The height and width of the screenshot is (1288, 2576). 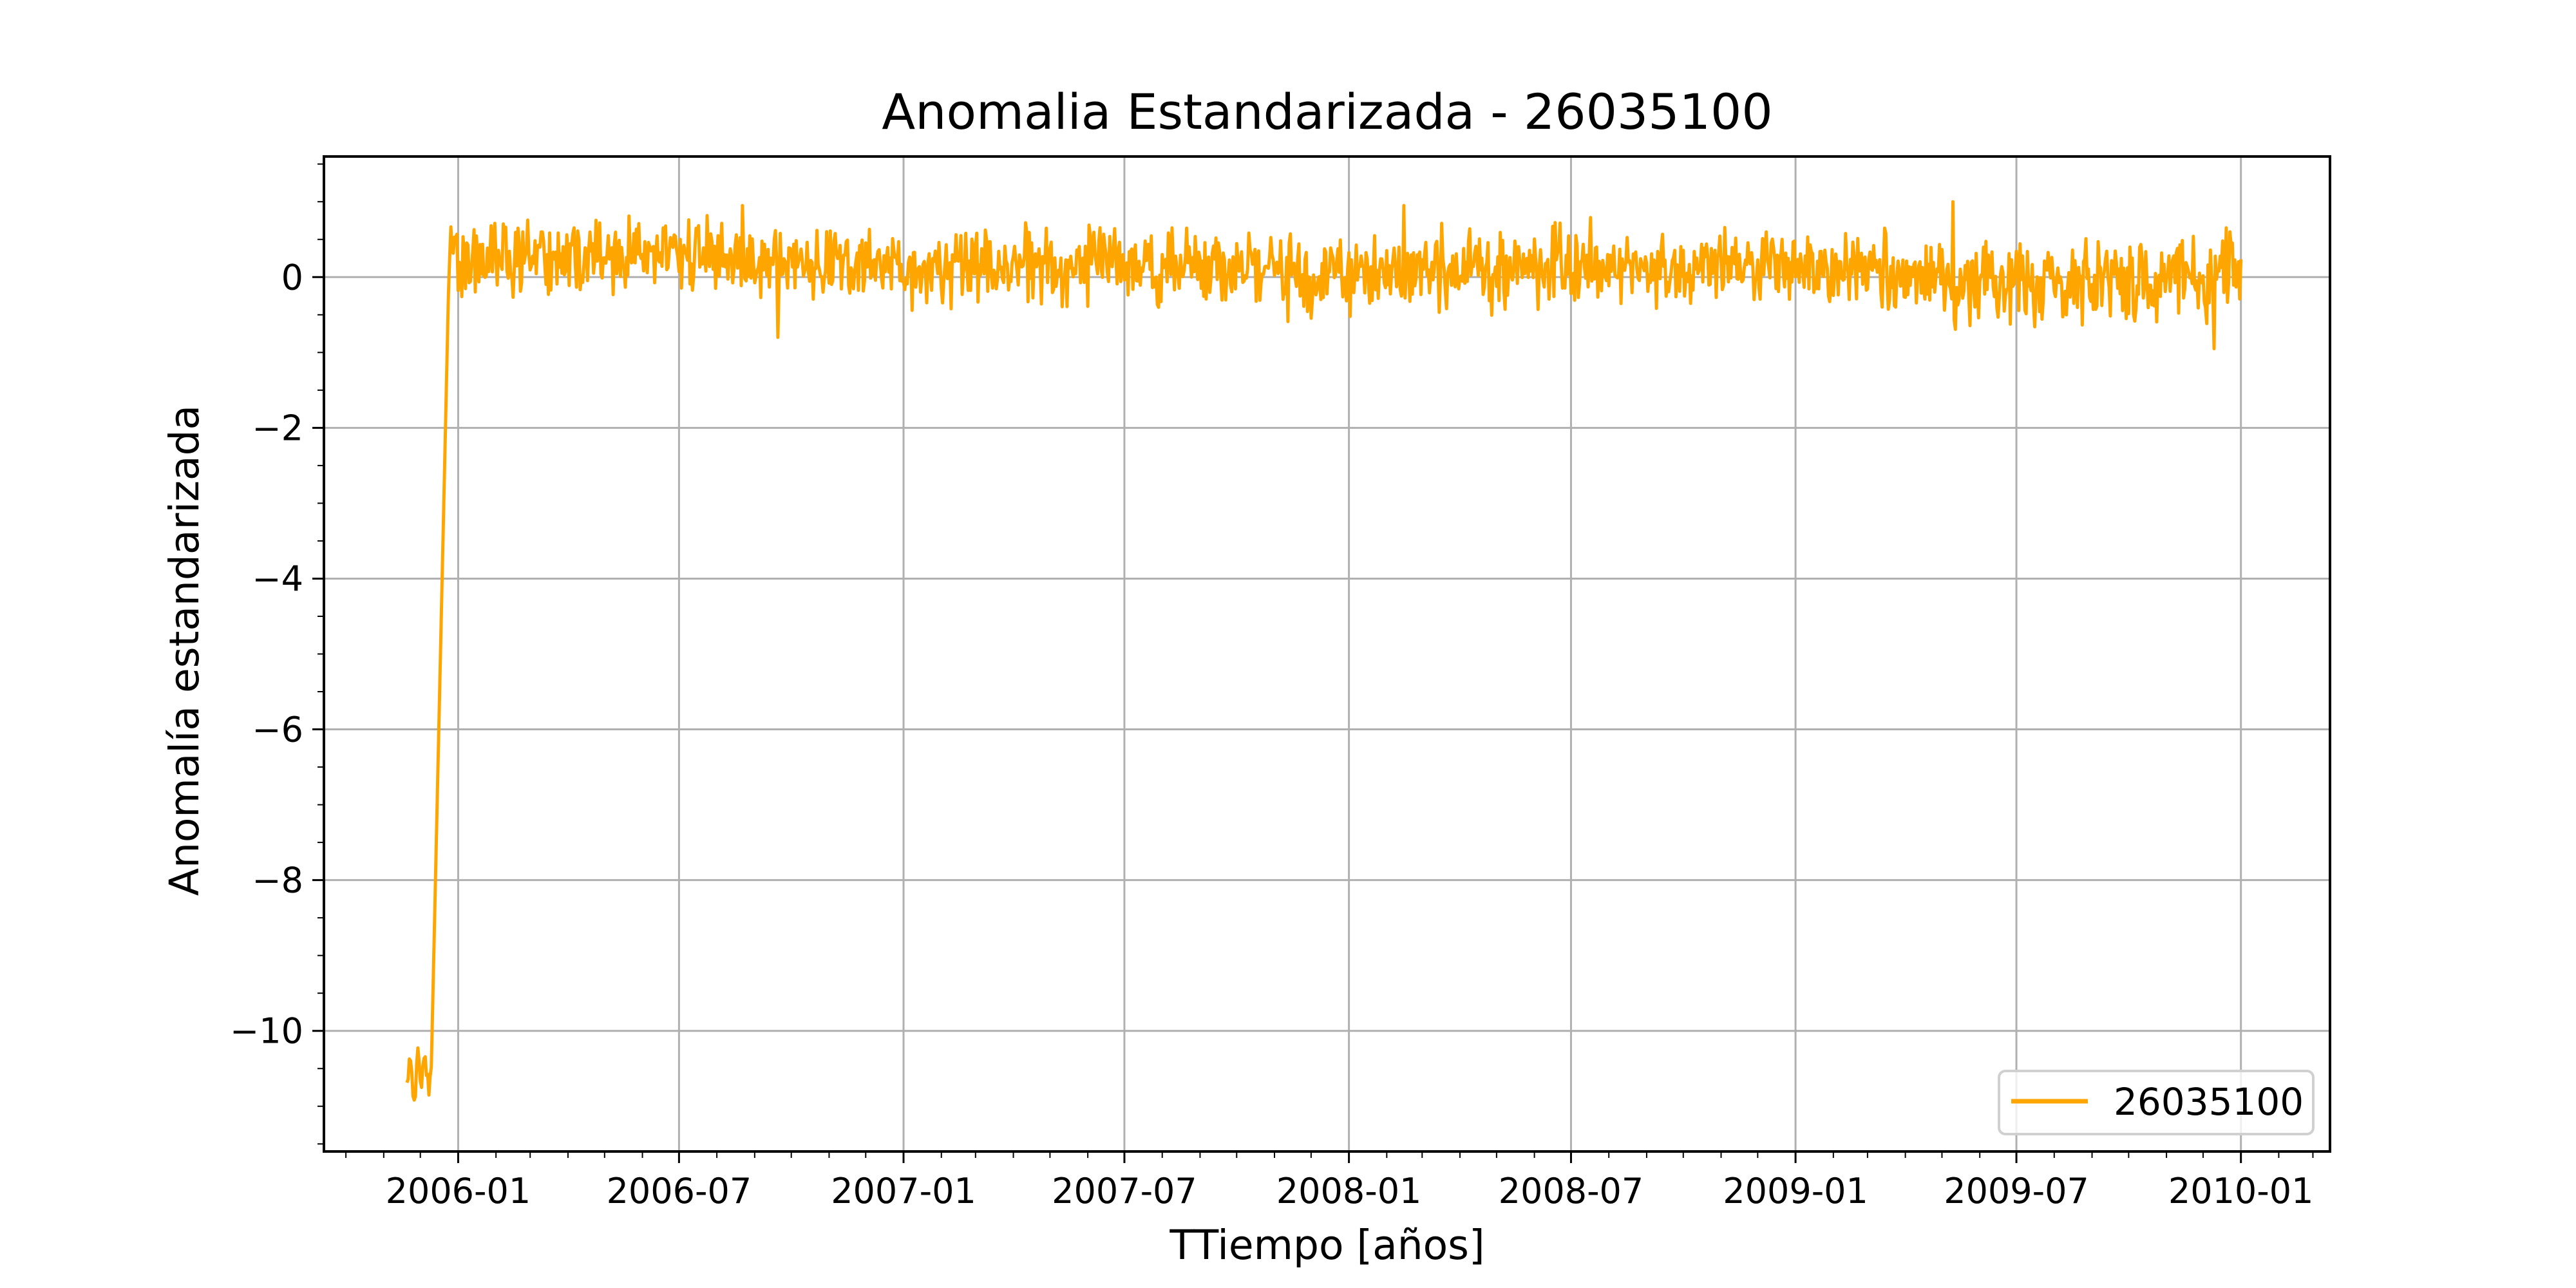 What do you see at coordinates (1327, 112) in the screenshot?
I see `chart-title: Anomalia Estandarizada - 26035100` at bounding box center [1327, 112].